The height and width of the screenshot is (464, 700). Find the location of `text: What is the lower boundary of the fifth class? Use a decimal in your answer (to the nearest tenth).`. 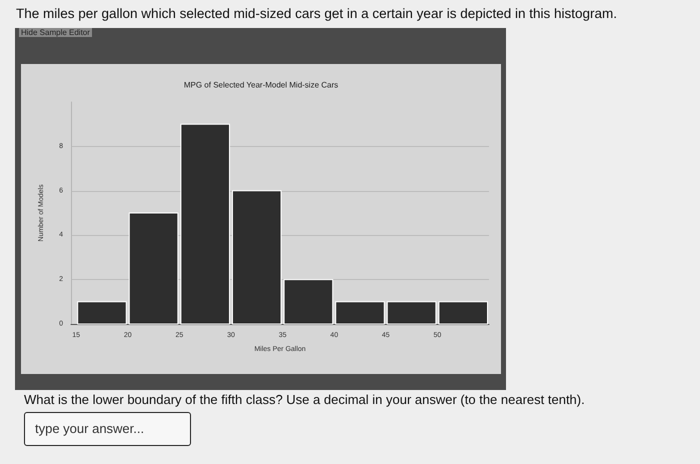

text: What is the lower boundary of the fifth class? Use a decimal in your answer (to the nearest tenth). is located at coordinates (304, 399).